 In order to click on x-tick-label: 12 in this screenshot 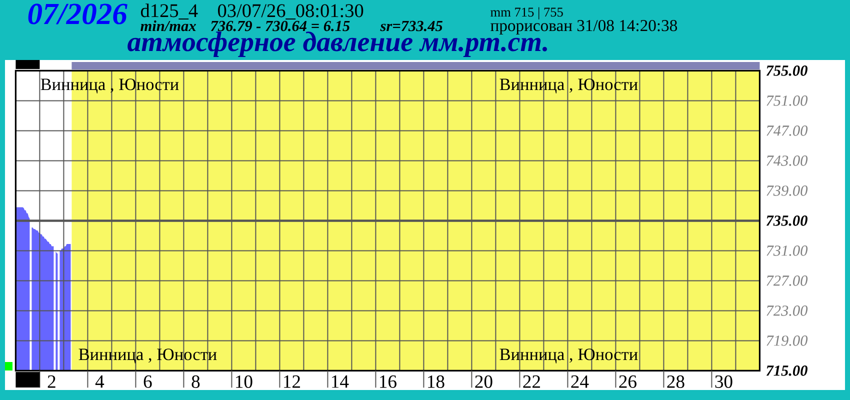, I will do `click(292, 381)`.